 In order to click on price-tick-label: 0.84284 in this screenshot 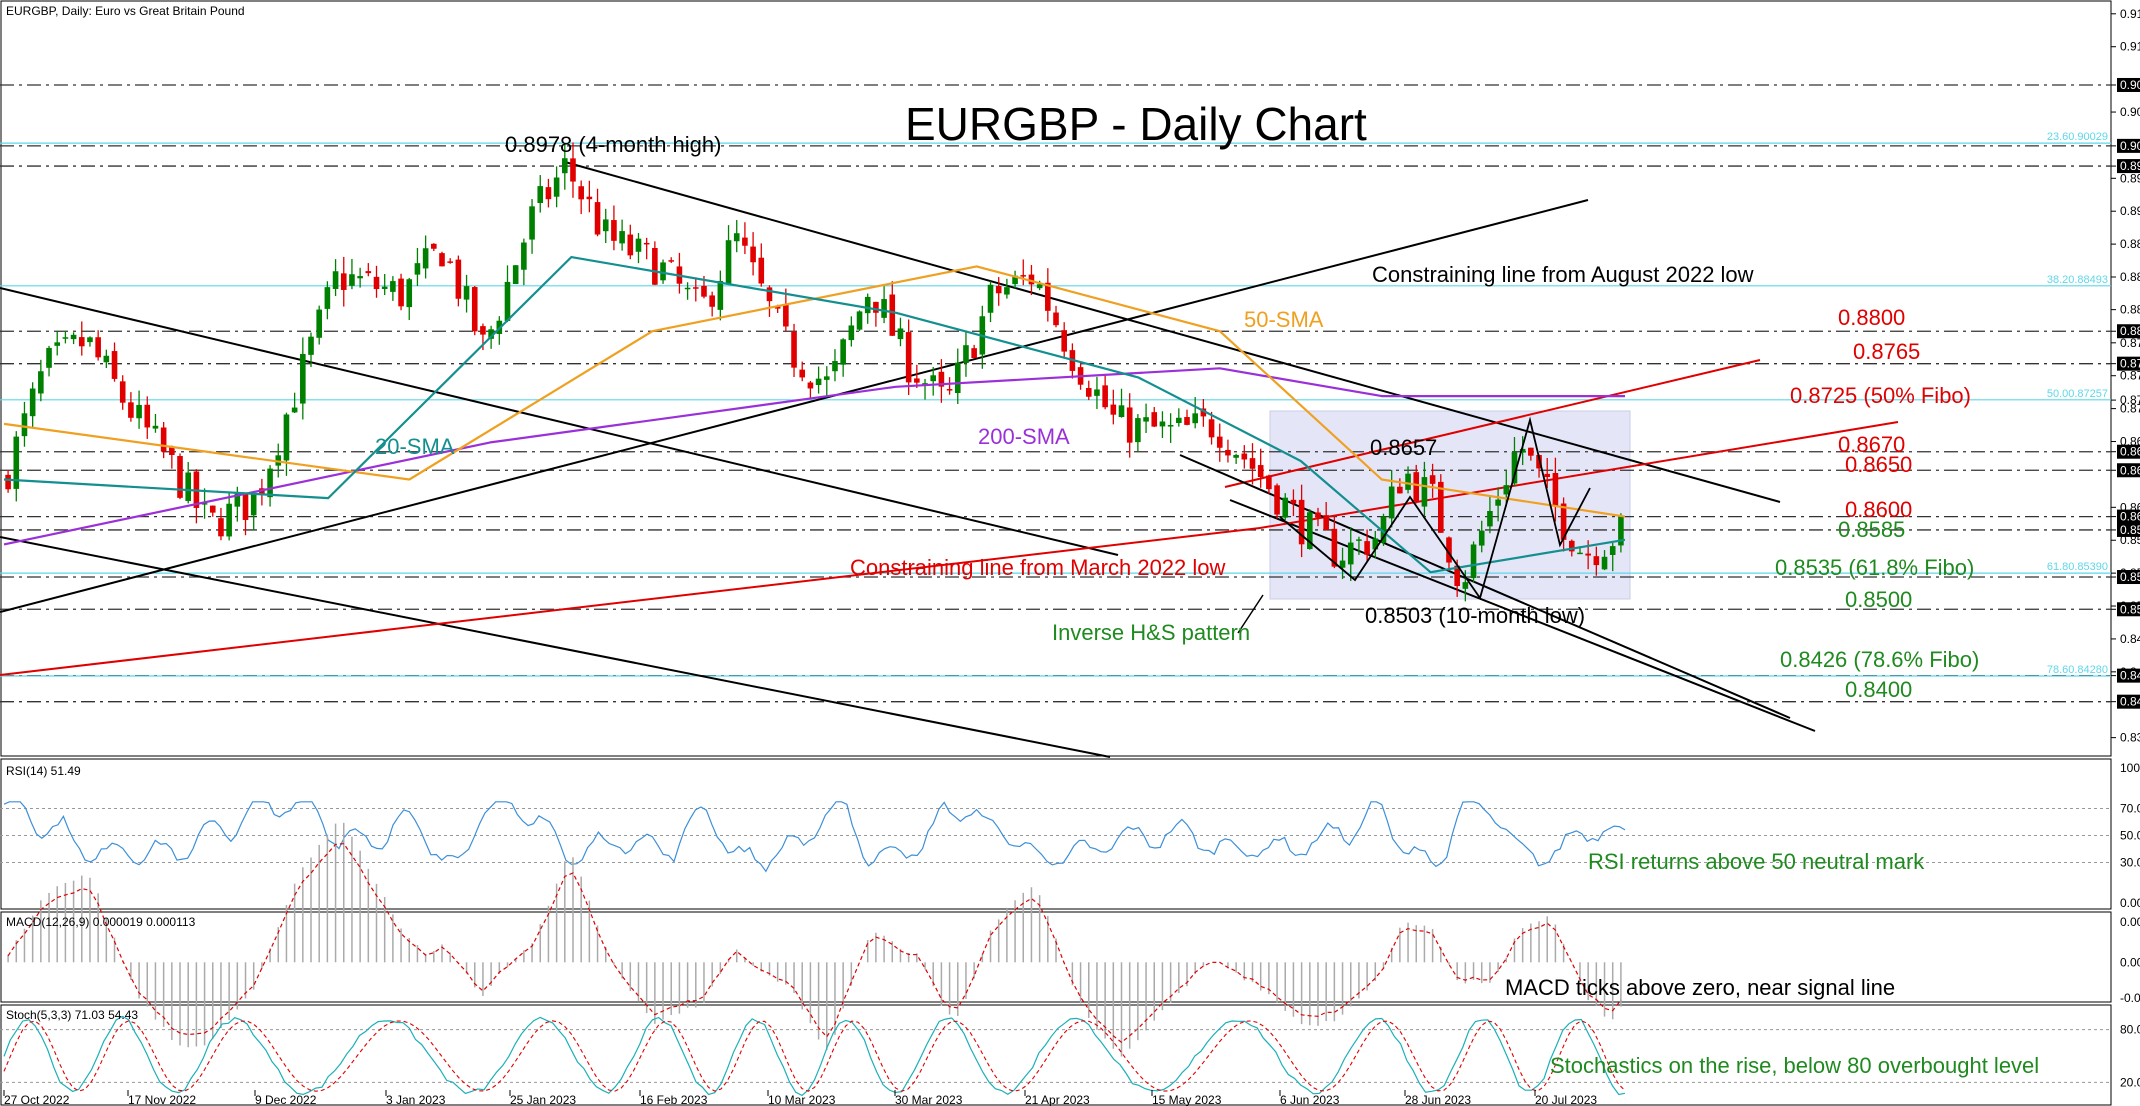, I will do `click(2130, 676)`.